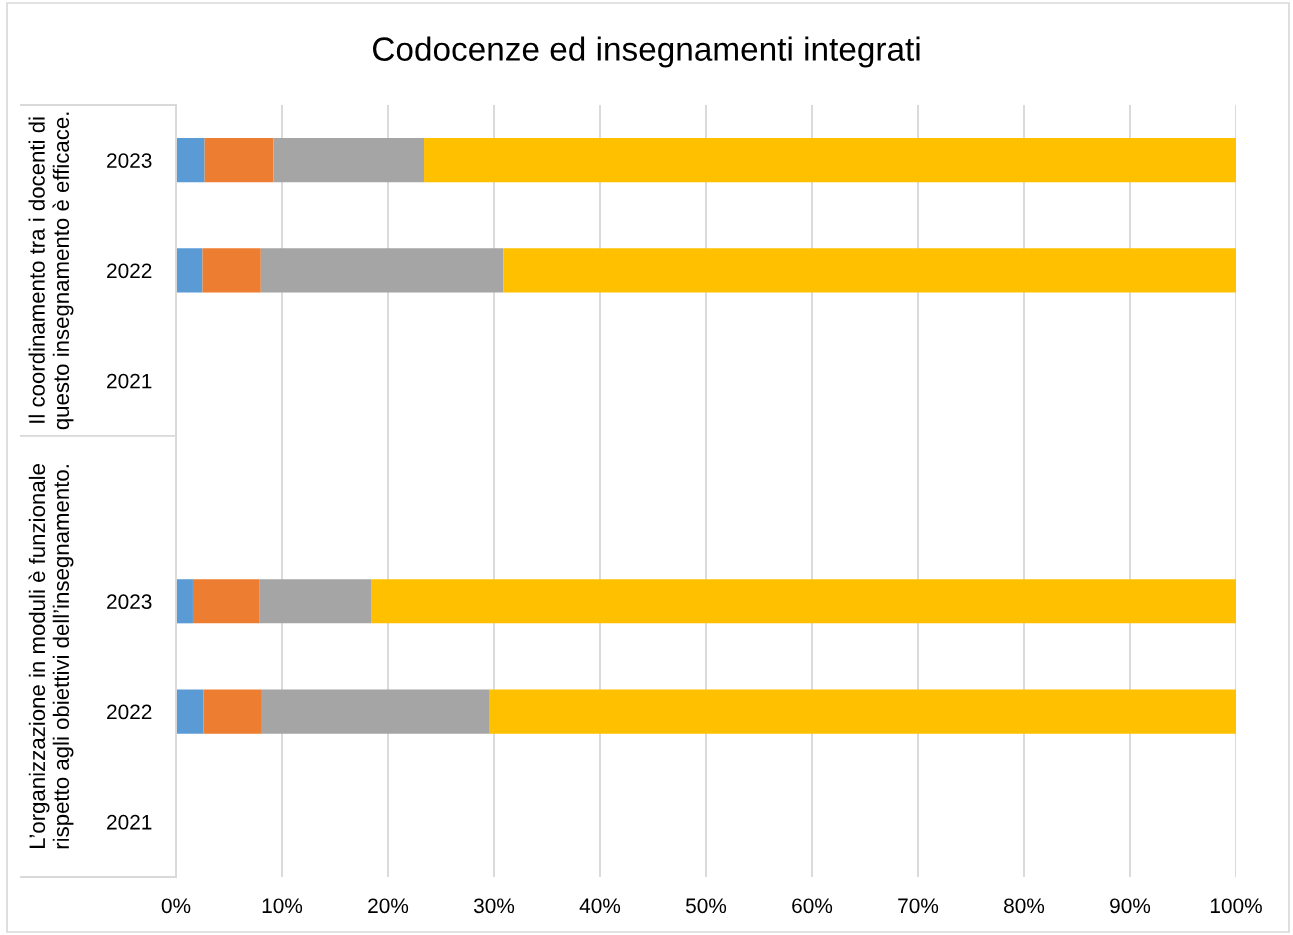  What do you see at coordinates (646, 52) in the screenshot?
I see `chart-title: Codocenze ed insegnamenti integrati` at bounding box center [646, 52].